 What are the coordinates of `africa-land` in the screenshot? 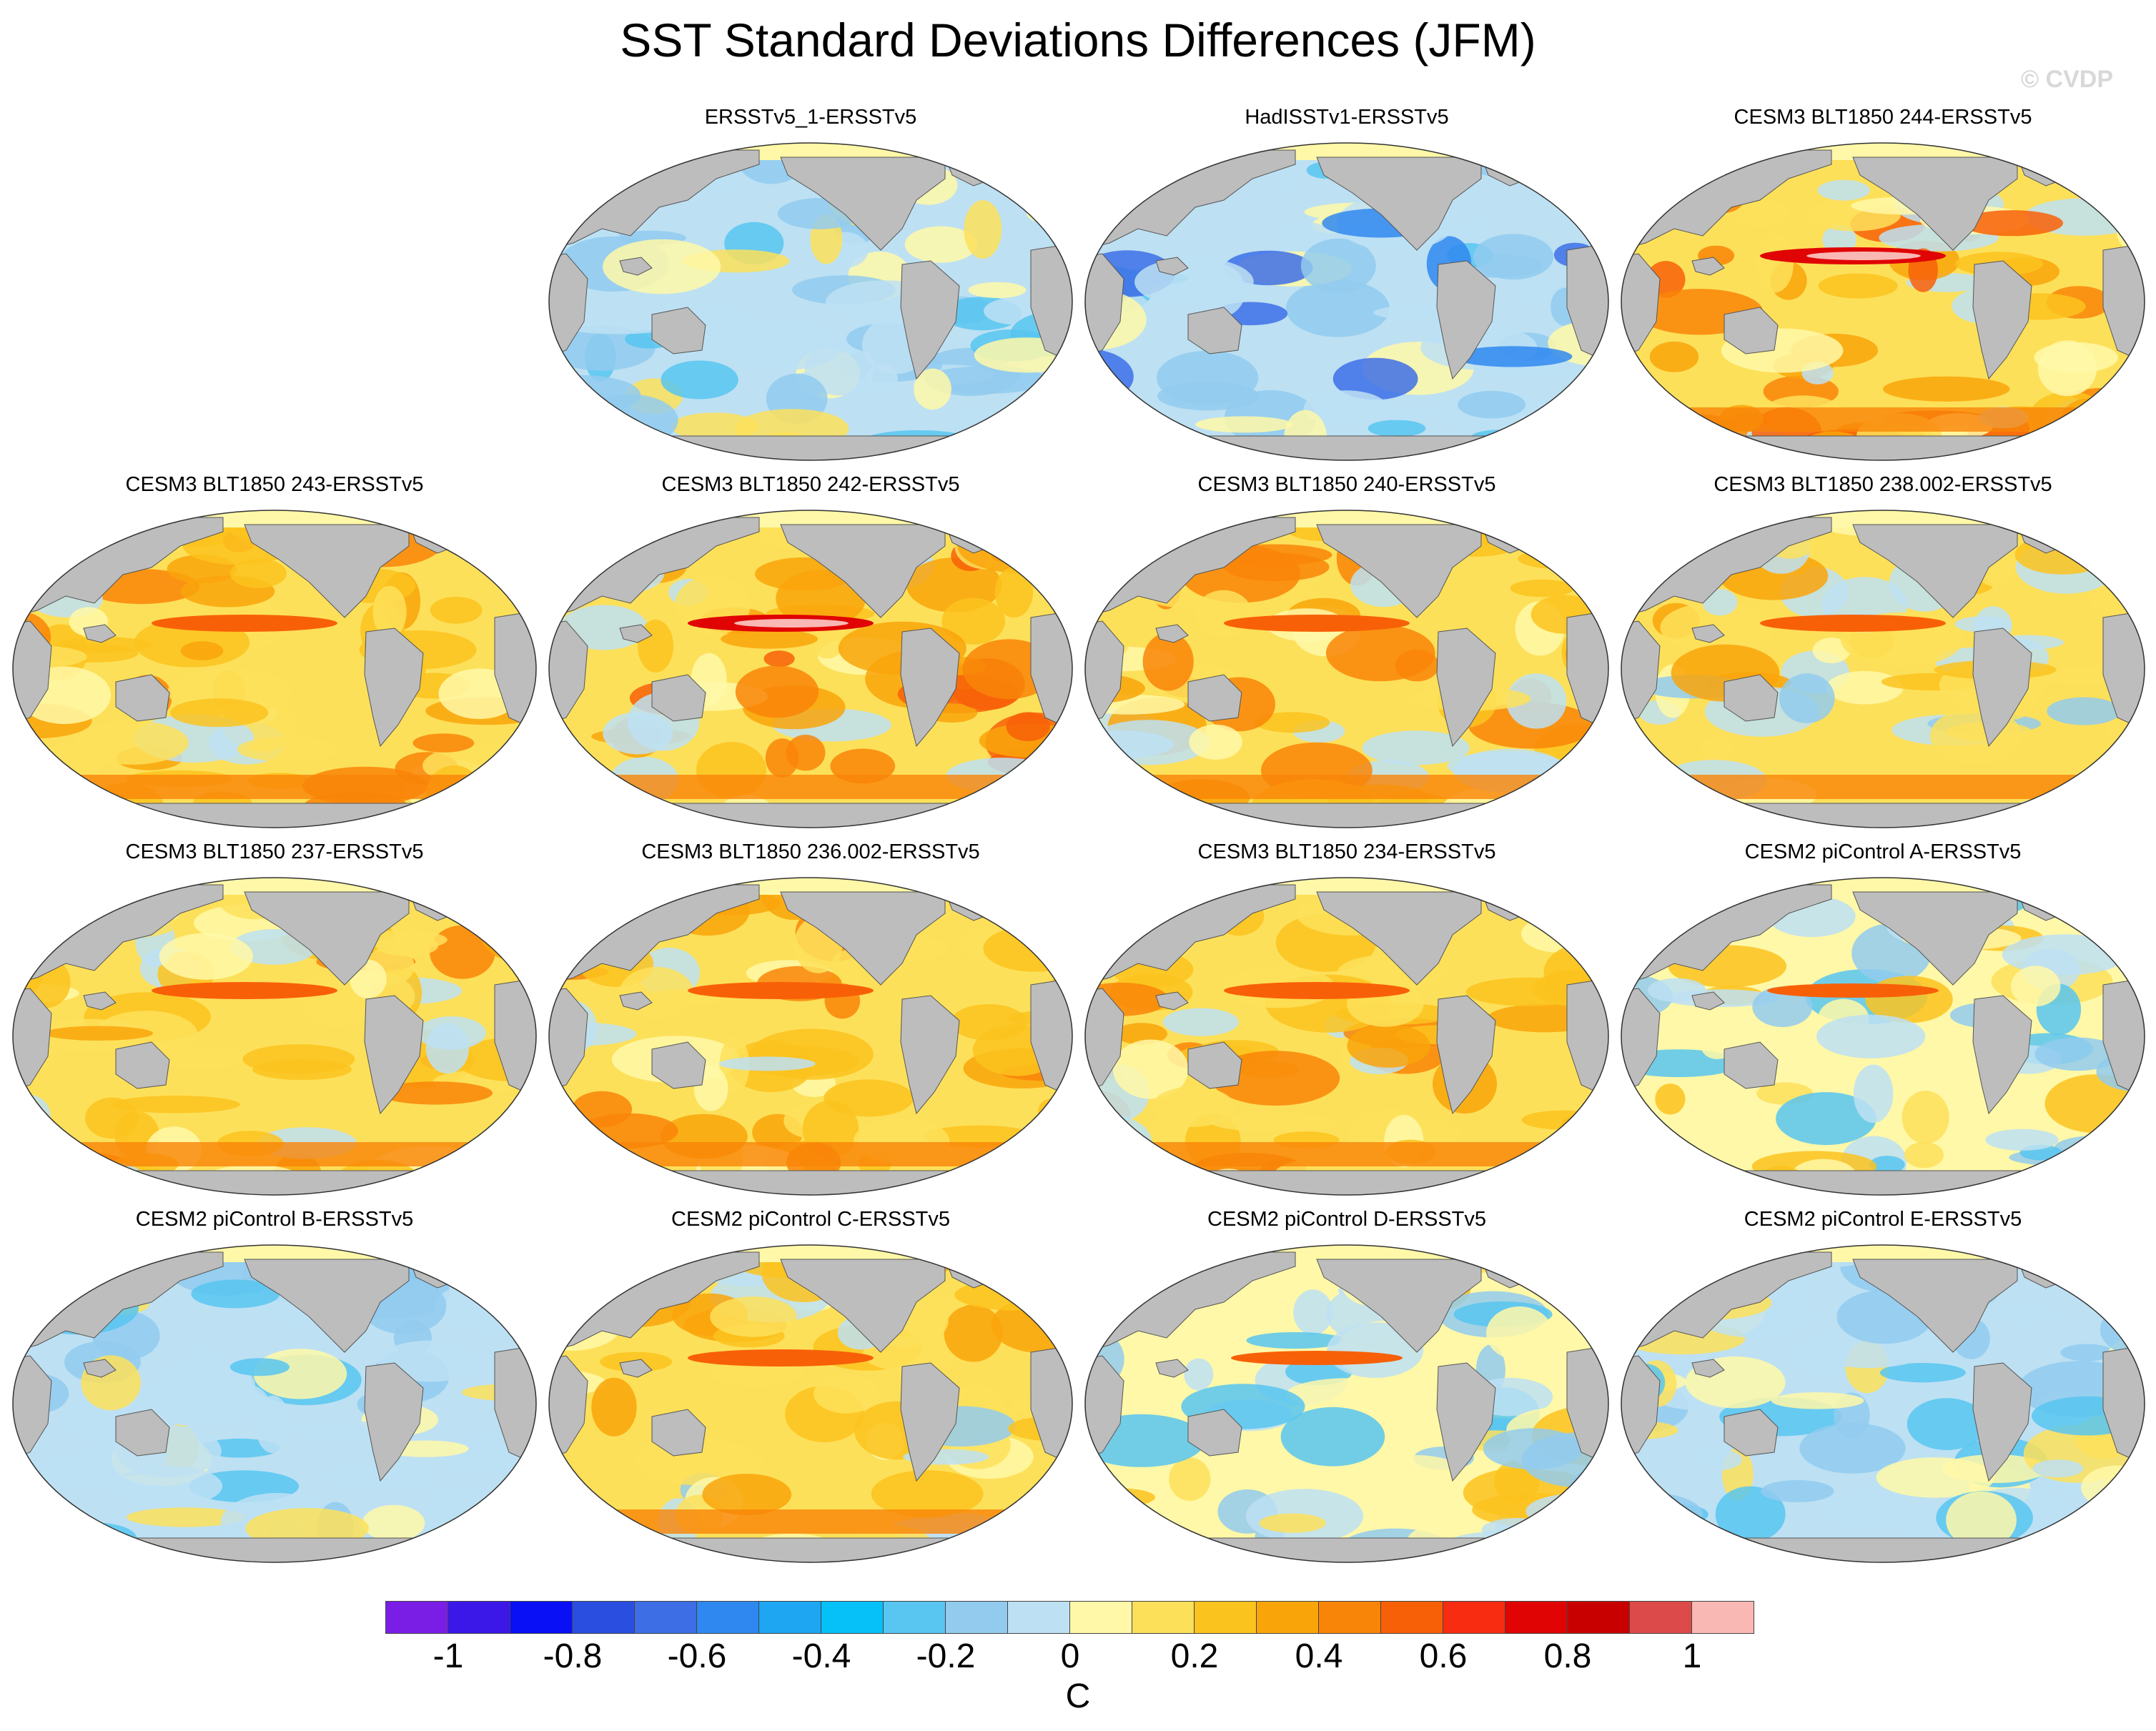 It's located at (1641, 672).